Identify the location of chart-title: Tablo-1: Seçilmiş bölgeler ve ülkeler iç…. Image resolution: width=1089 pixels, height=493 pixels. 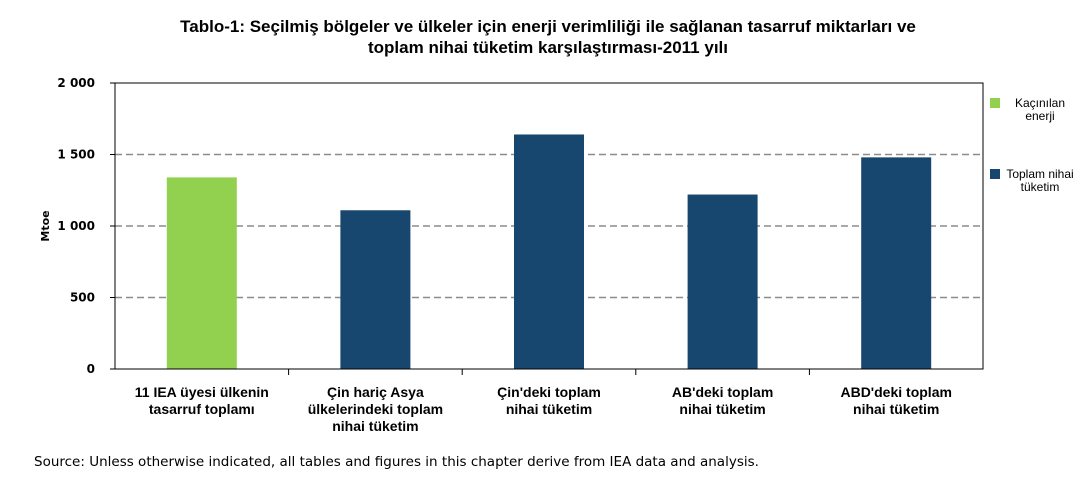
(548, 37).